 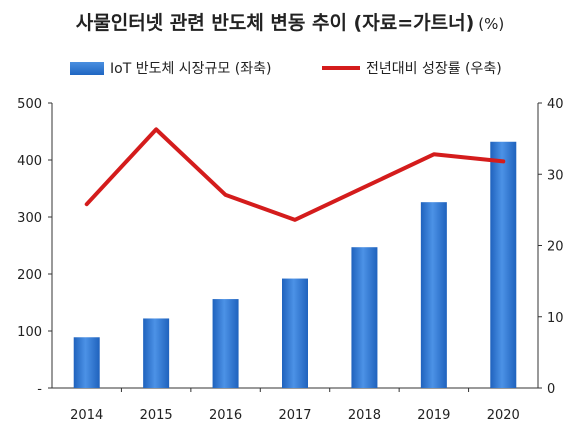 What do you see at coordinates (433, 295) in the screenshot?
I see `bar-2019` at bounding box center [433, 295].